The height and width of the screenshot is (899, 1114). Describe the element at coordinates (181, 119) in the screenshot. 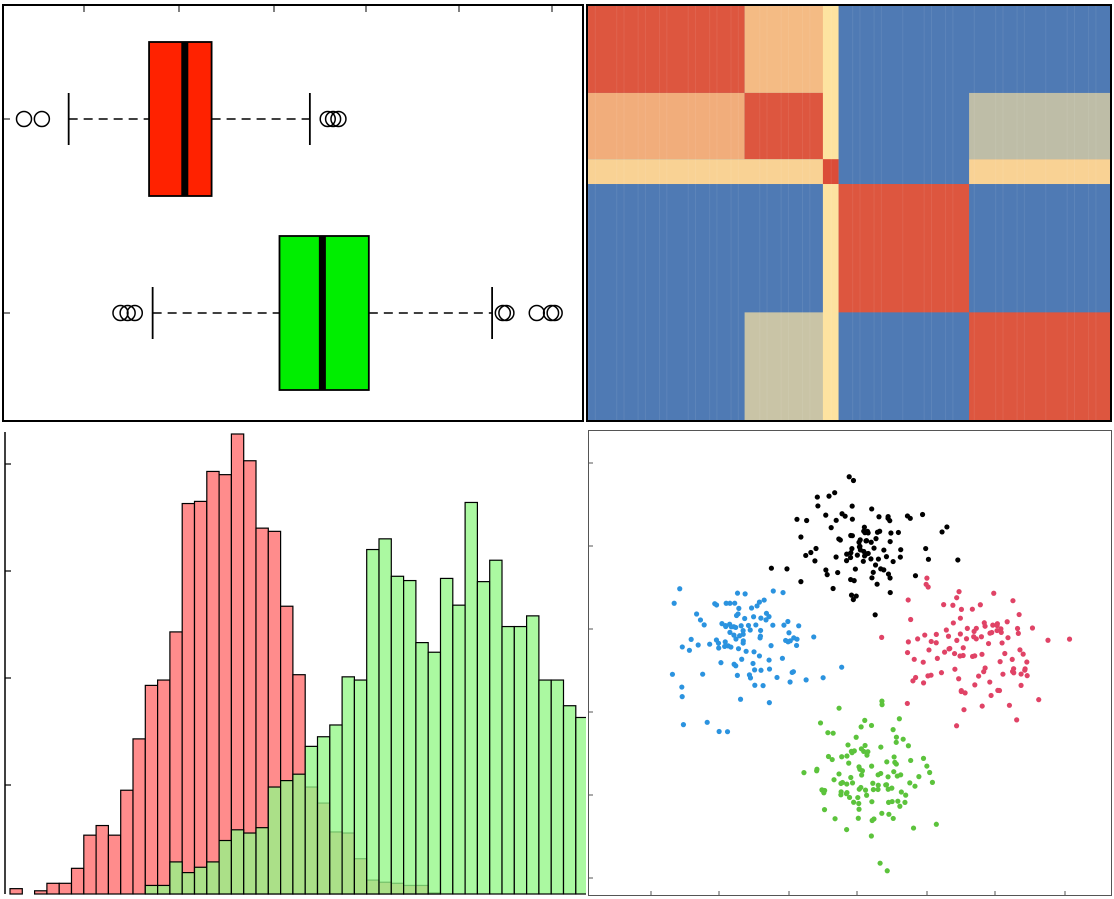

I see `box-series` at that location.